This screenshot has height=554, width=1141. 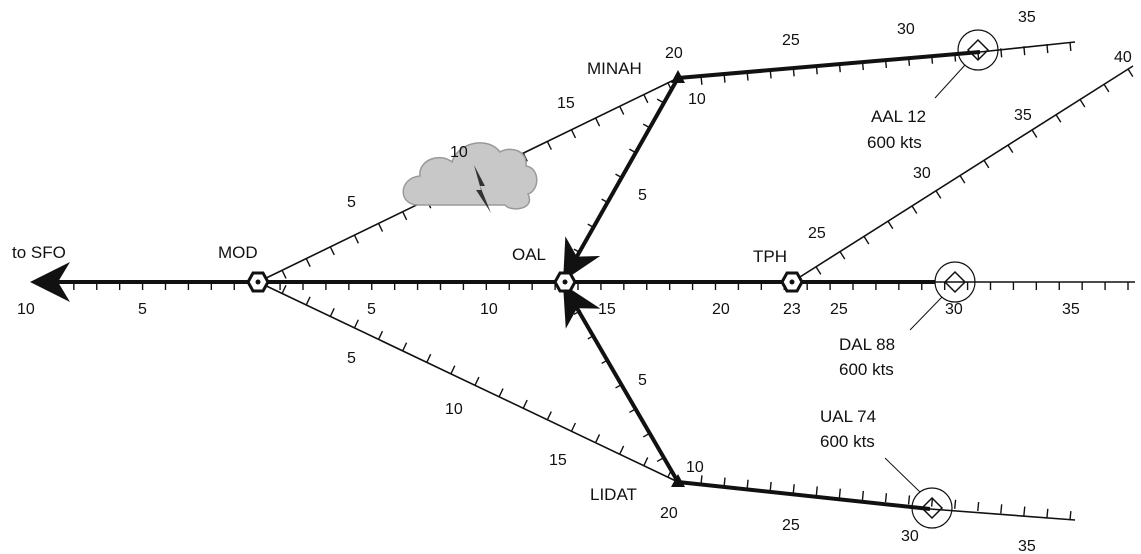 I want to click on dal88-callsign: DAL 88, so click(x=867, y=344).